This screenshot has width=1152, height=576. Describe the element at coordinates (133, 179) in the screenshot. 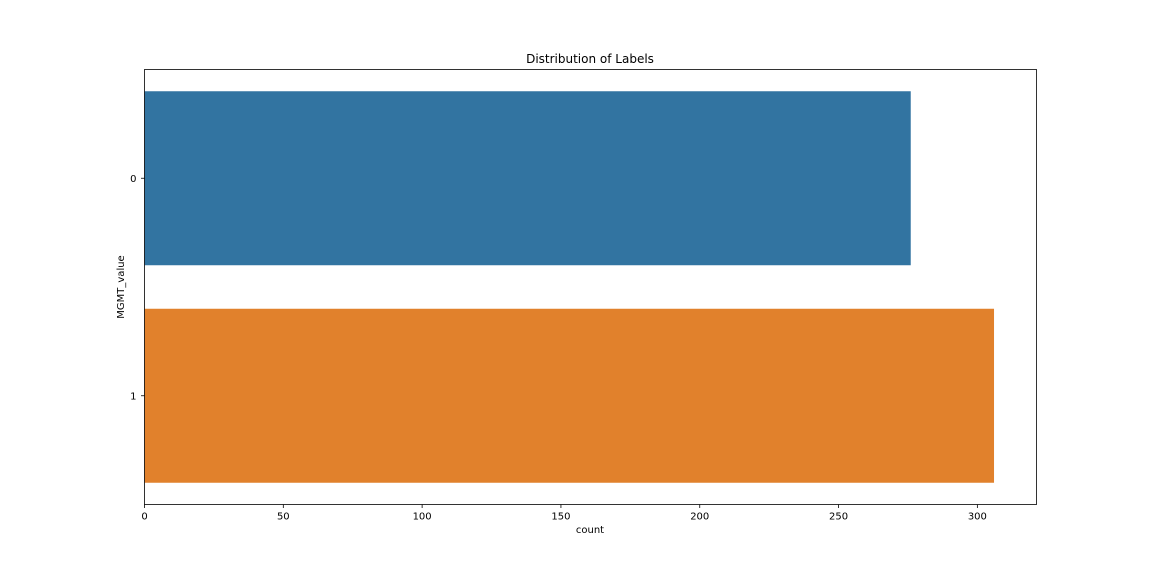

I see `y-tick-label: 0` at that location.